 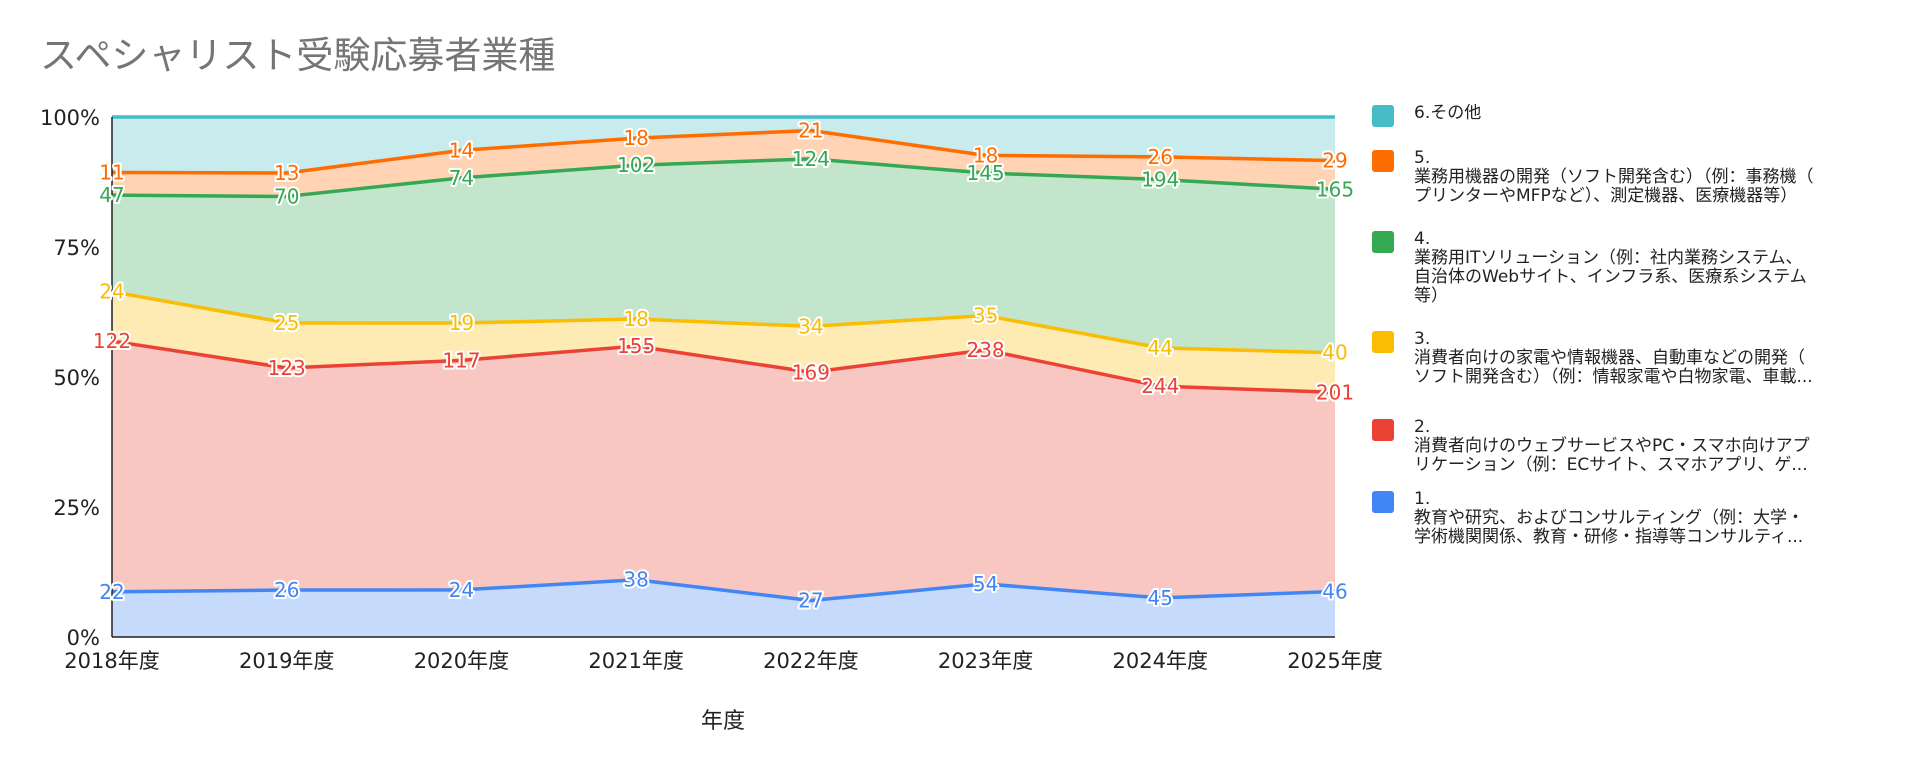 I want to click on data-label-s5: 26, so click(x=1160, y=157).